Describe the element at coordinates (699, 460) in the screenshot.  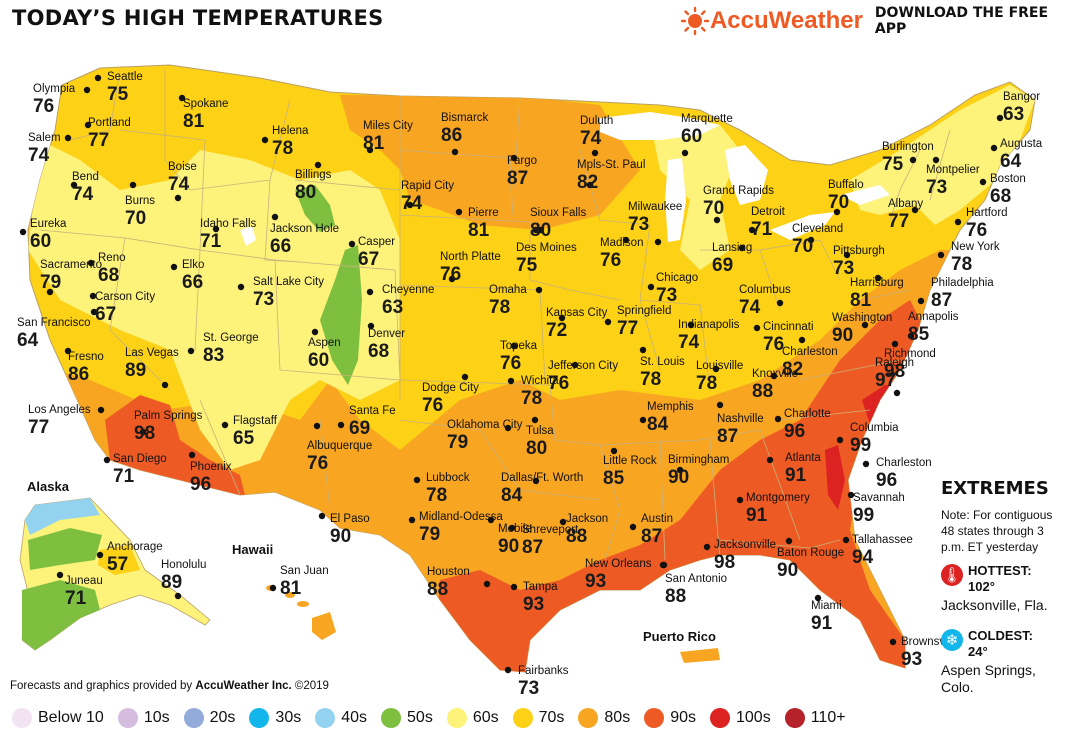
I see `city-name: Birmingham` at that location.